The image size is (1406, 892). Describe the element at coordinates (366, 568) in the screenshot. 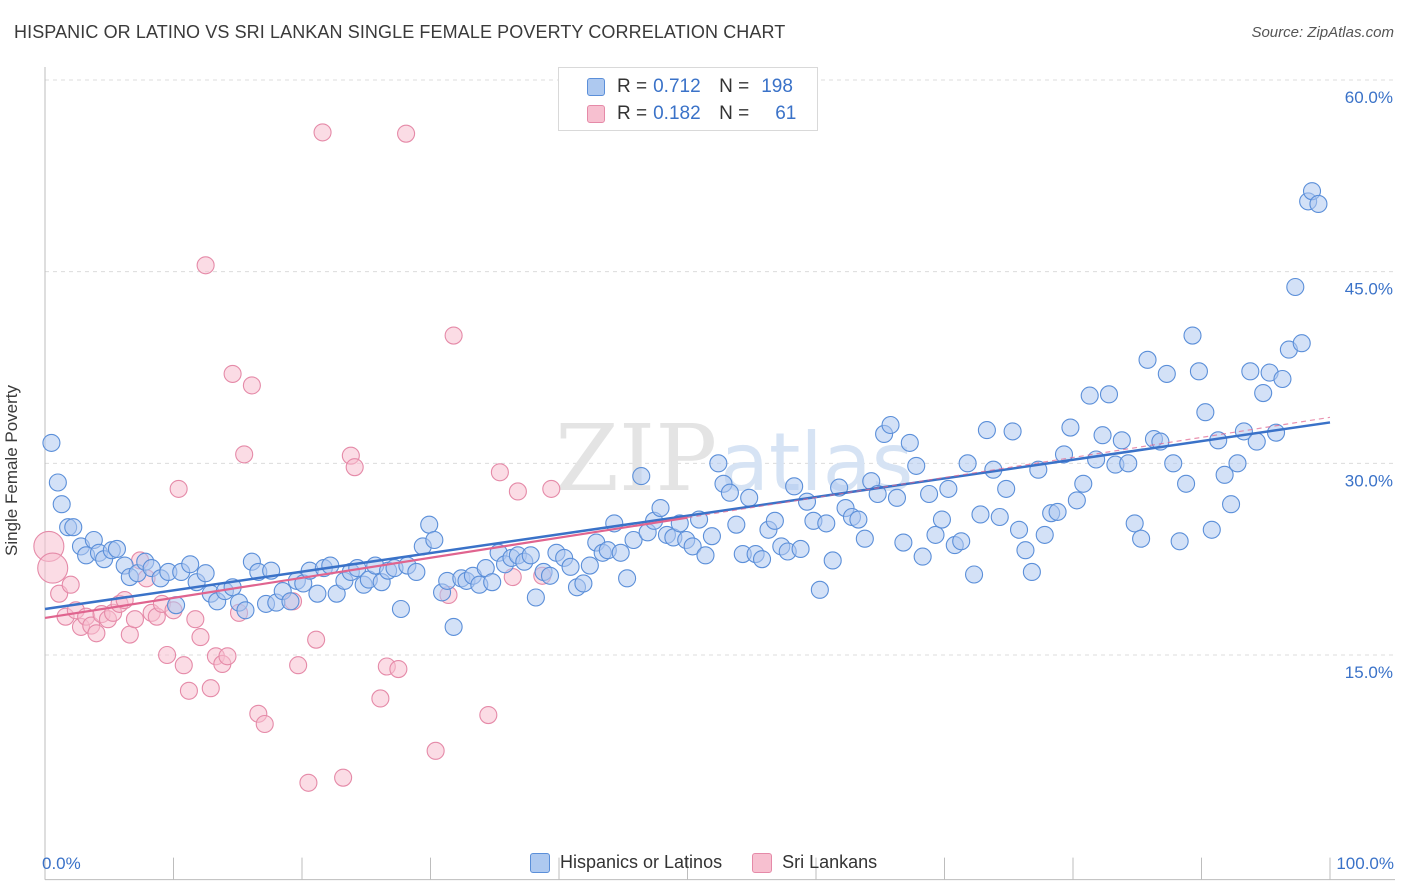

I see `sri-lankans-trend-line` at that location.